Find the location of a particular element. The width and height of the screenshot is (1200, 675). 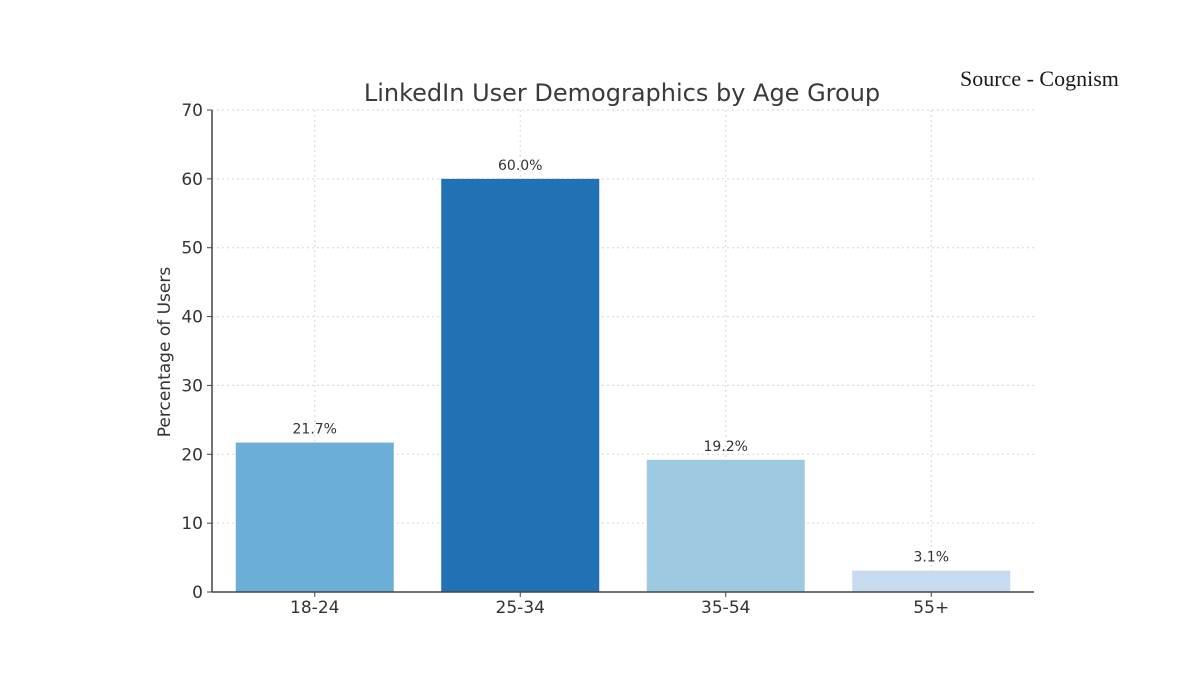

data-label-55+: 3.1% is located at coordinates (931, 558).